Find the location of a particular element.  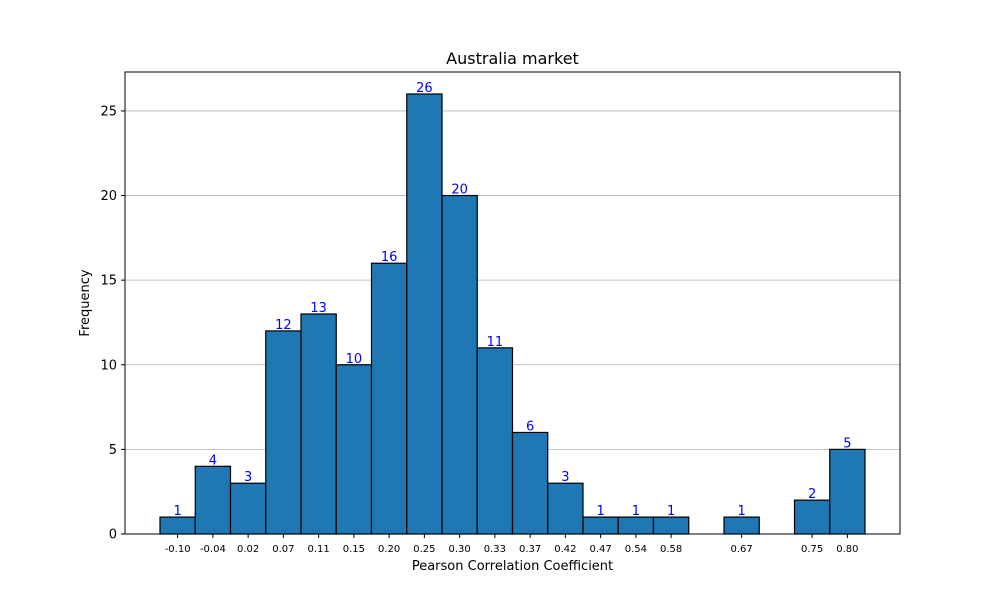

y-tick-label: 10 is located at coordinates (108, 365).